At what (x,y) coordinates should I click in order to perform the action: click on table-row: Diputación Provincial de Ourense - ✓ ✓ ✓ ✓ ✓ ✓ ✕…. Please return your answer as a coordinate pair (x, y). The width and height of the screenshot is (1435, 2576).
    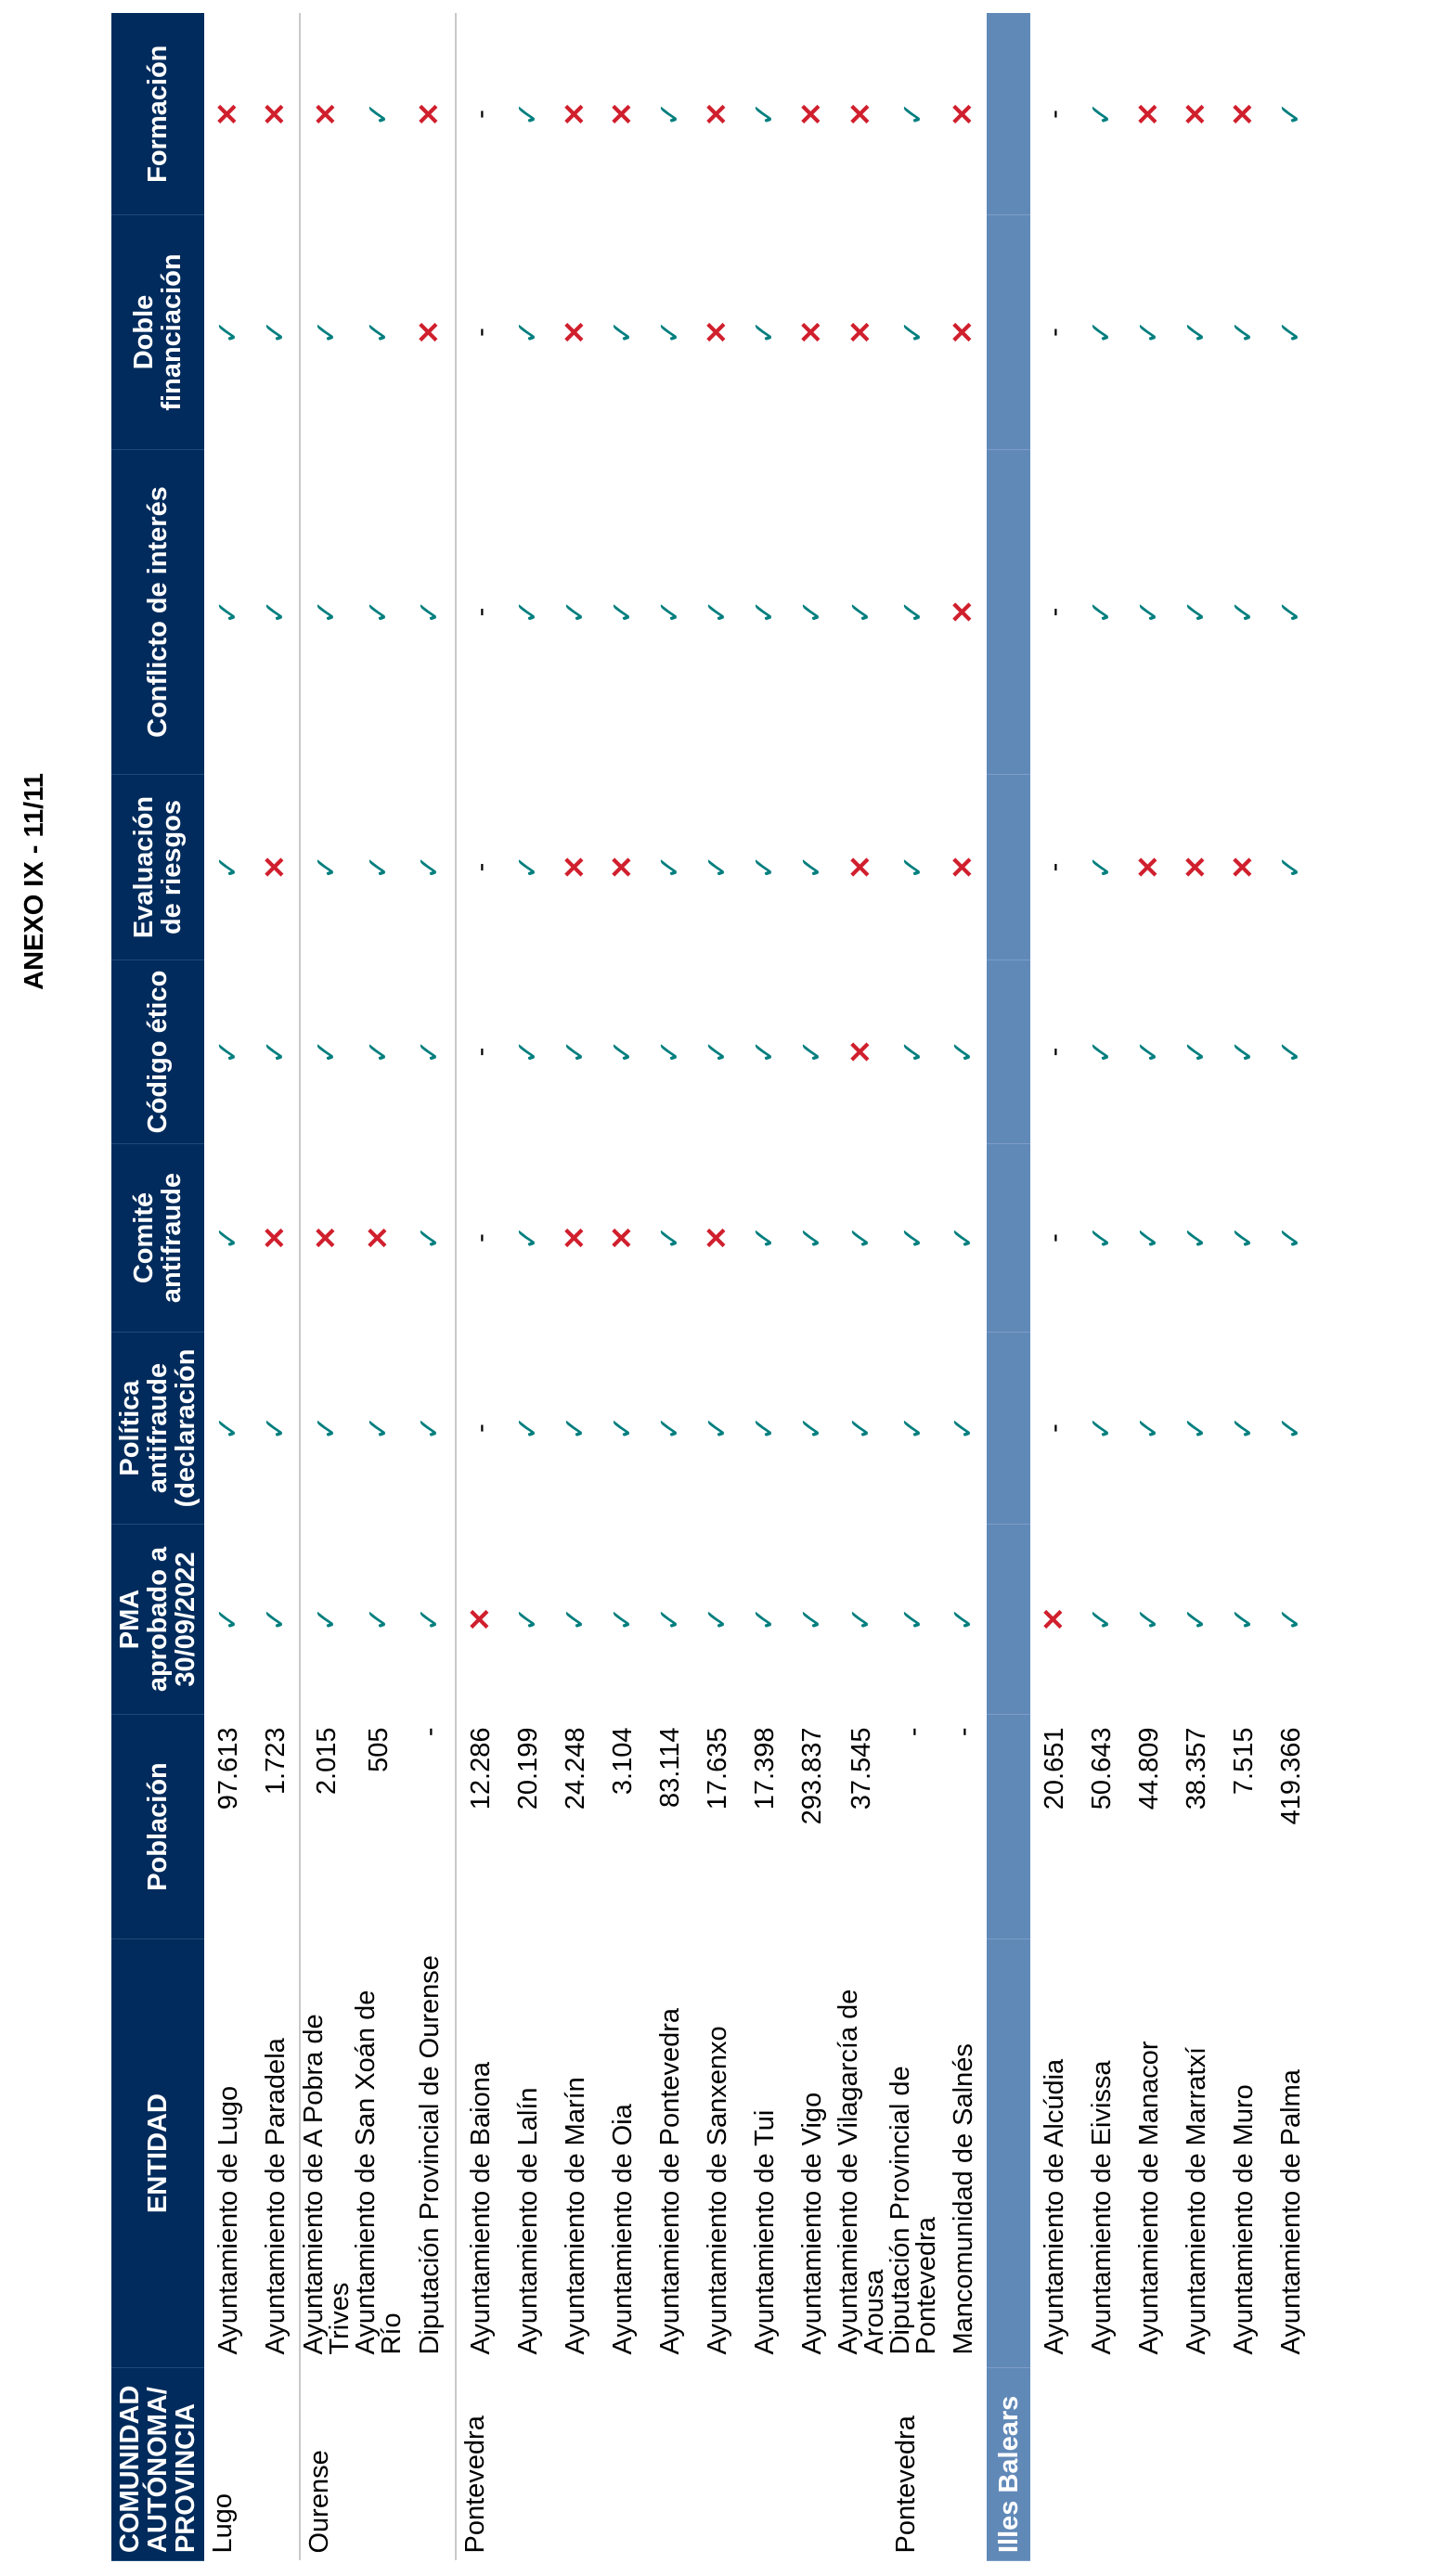
    Looking at the image, I should click on (430, 1288).